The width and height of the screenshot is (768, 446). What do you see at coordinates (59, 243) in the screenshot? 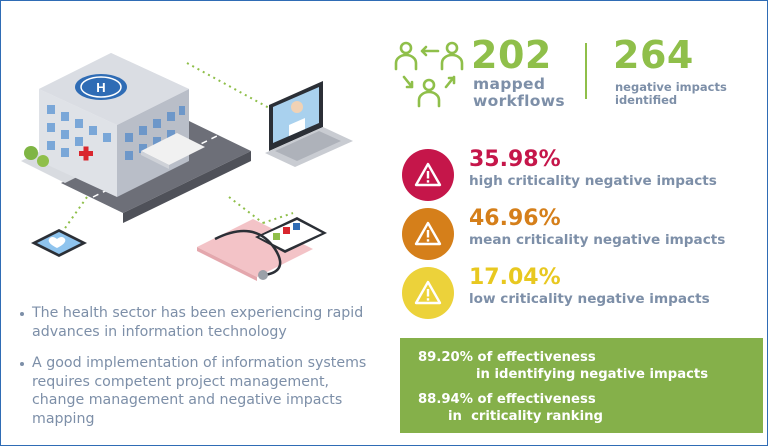
I see `smartphone-heart-illustration` at bounding box center [59, 243].